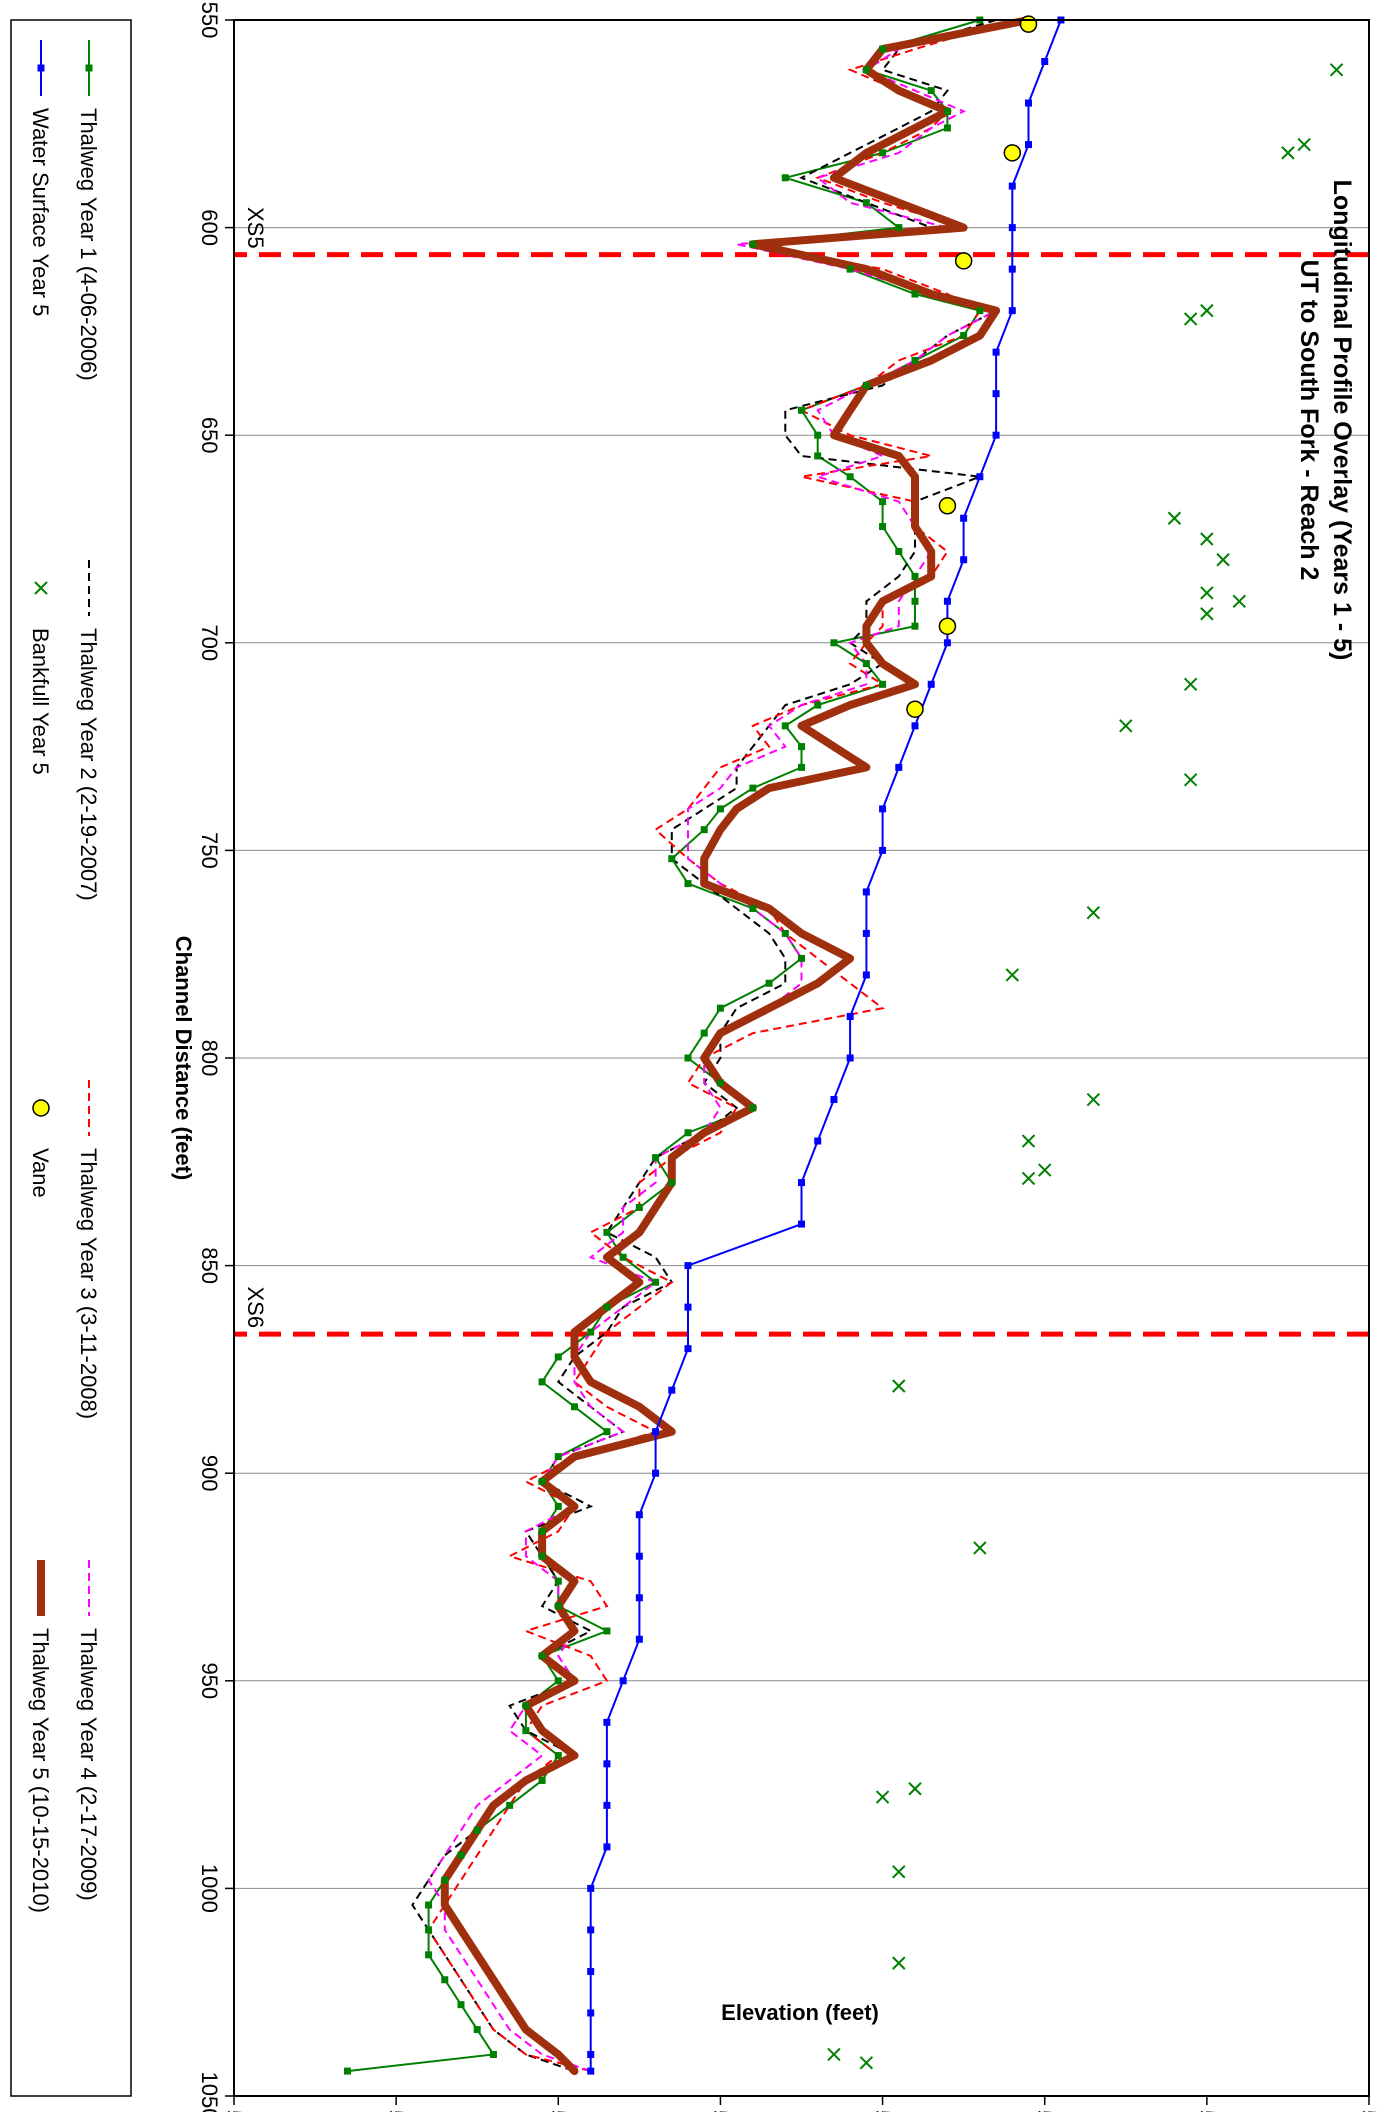 The height and width of the screenshot is (2112, 1389). What do you see at coordinates (1044, 2111) in the screenshot?
I see `y-tick-label: 533` at bounding box center [1044, 2111].